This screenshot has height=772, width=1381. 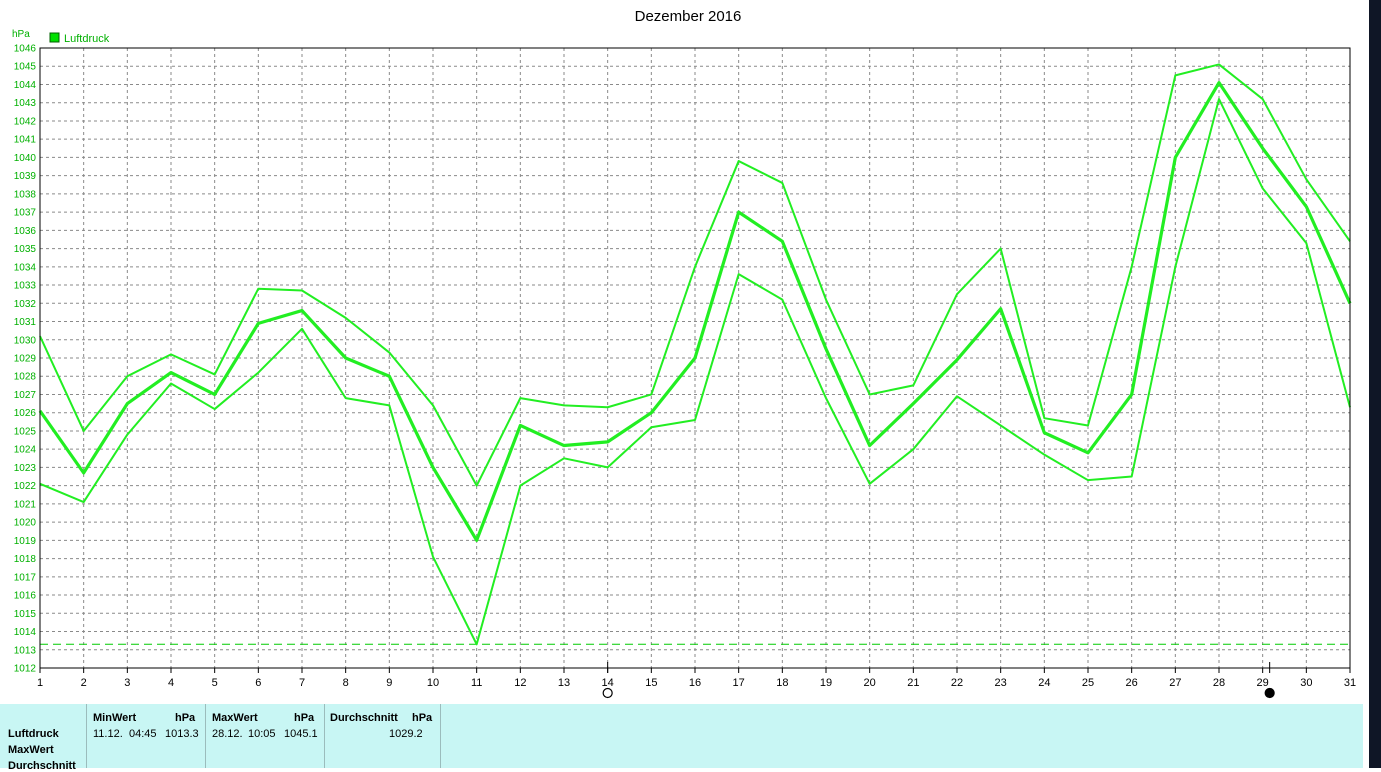 What do you see at coordinates (422, 718) in the screenshot?
I see `avg-unit: hPa` at bounding box center [422, 718].